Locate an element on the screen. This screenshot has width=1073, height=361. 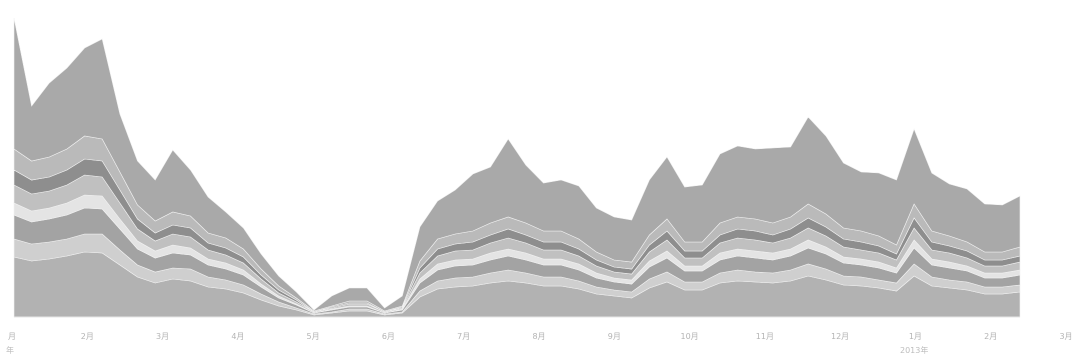
x-tick-label: 10月 is located at coordinates (690, 336).